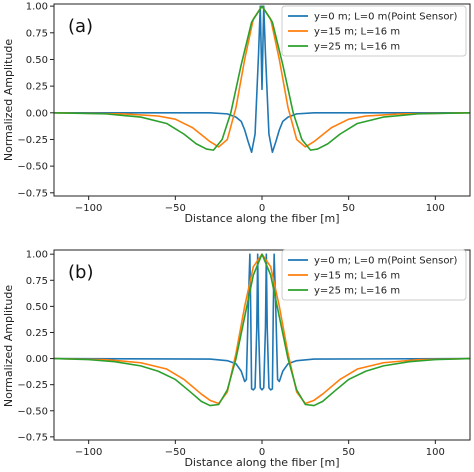 This screenshot has width=474, height=472. What do you see at coordinates (80, 272) in the screenshot?
I see `panel-label: (b)` at bounding box center [80, 272].